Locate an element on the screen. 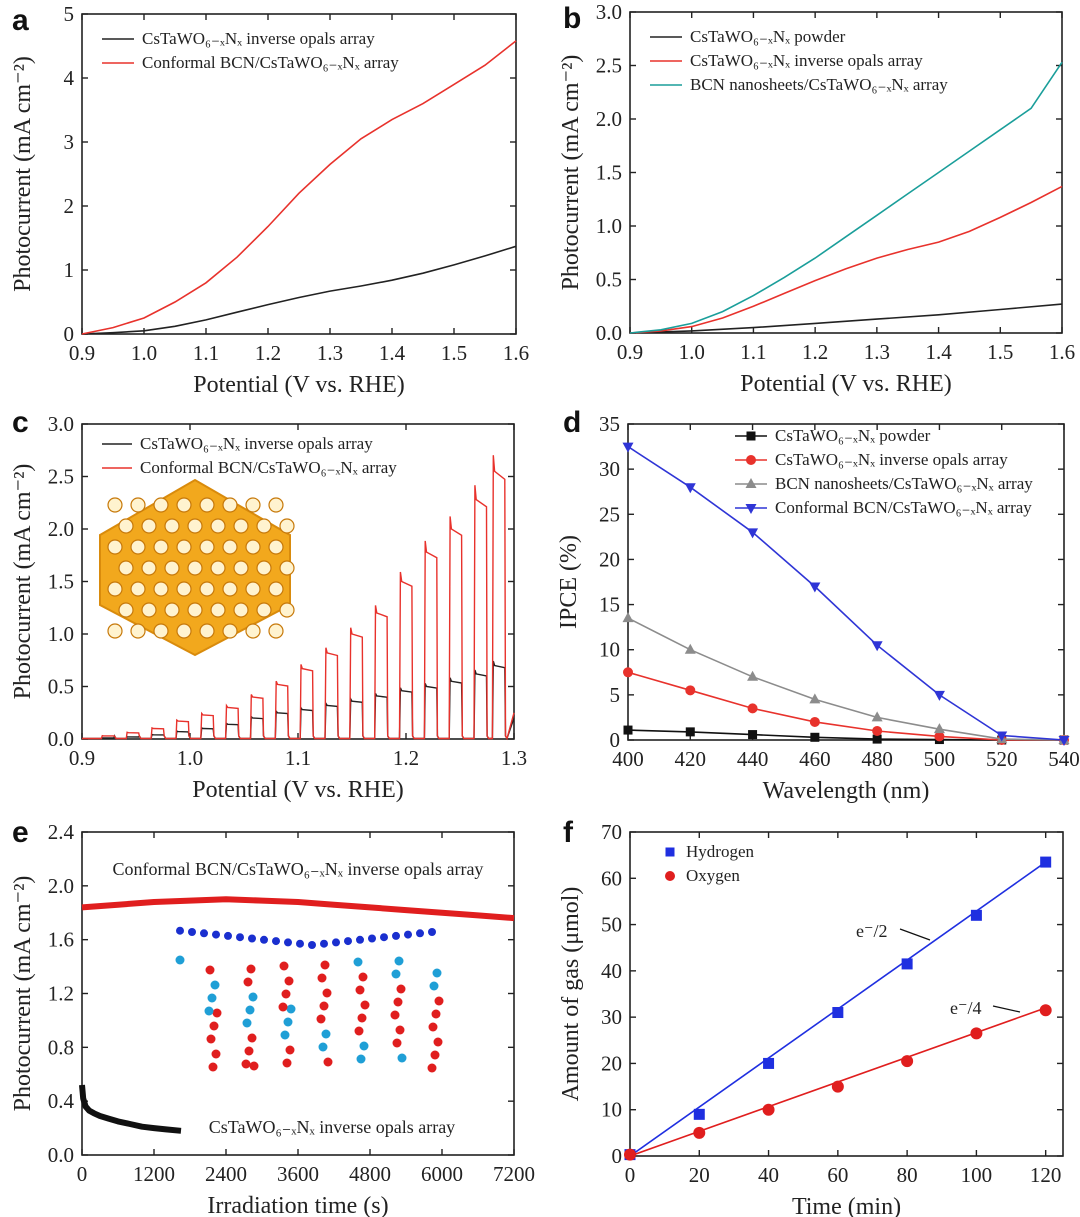 The width and height of the screenshot is (1080, 1217). y-tick-label: 1.0 is located at coordinates (61, 634).